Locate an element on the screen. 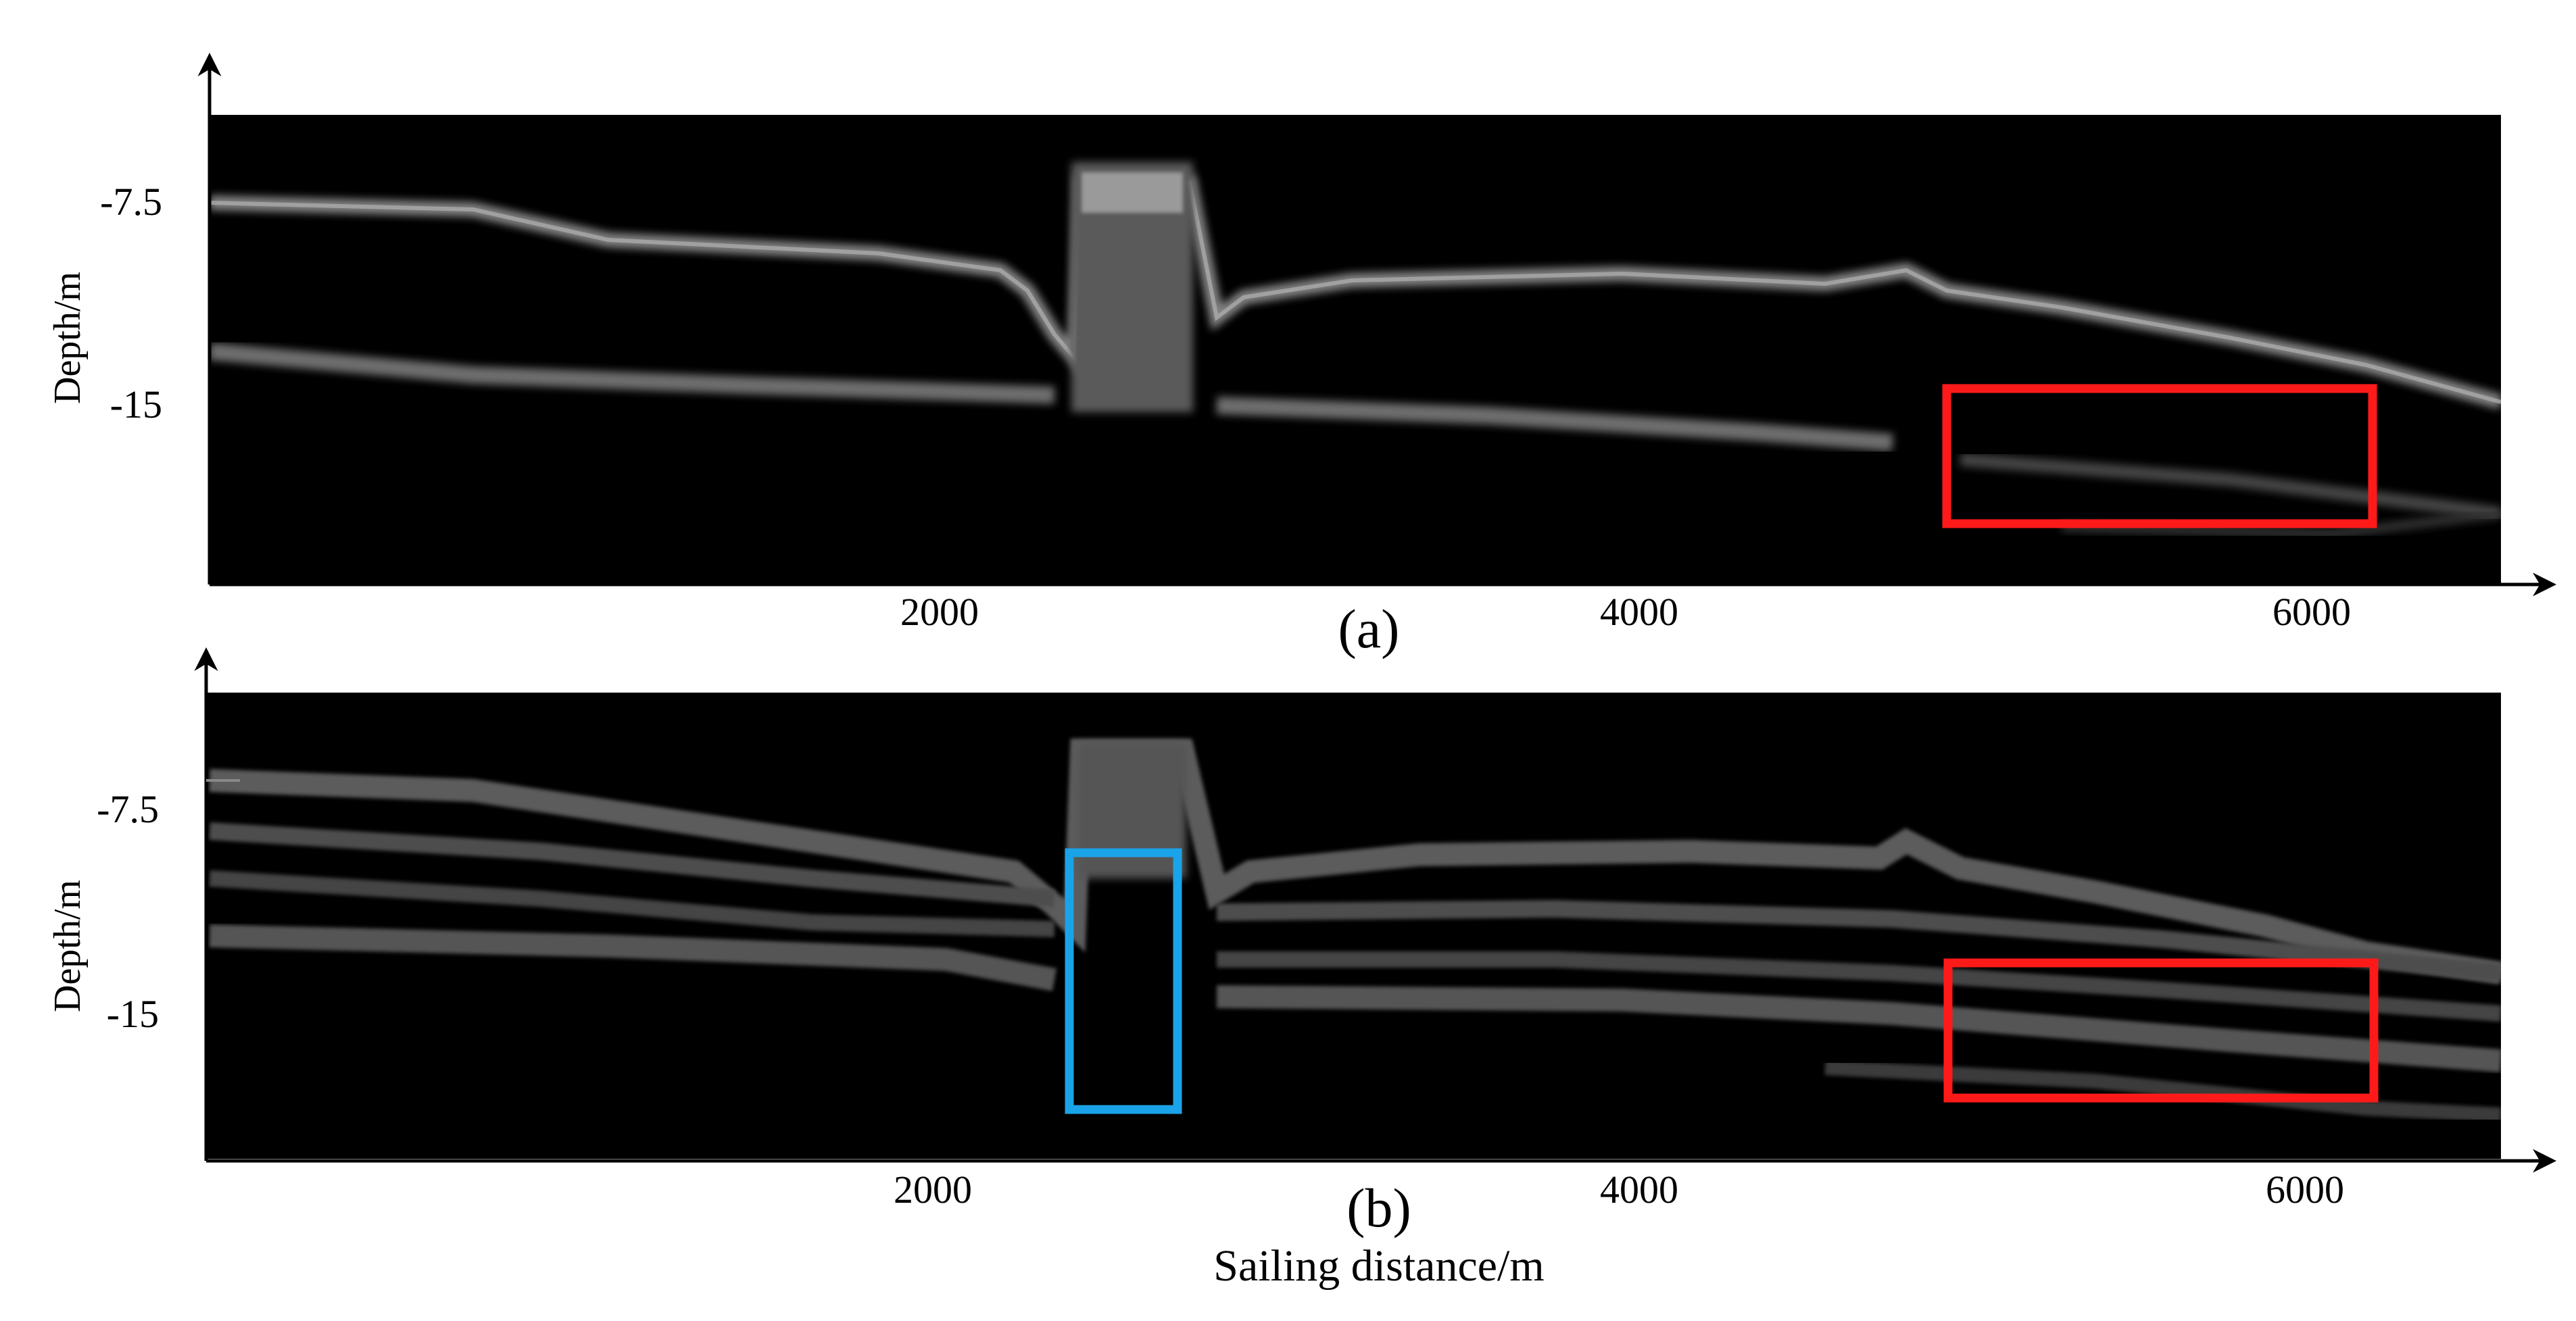 The width and height of the screenshot is (2576, 1321). panel-a-x-tick-label: 4000 is located at coordinates (1639, 612).